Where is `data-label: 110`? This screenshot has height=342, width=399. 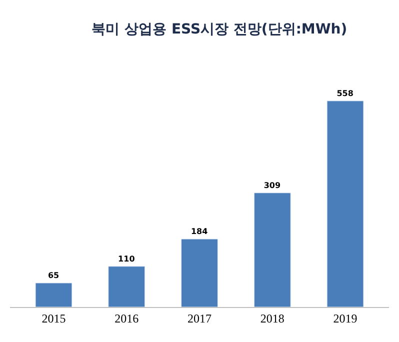
data-label: 110 is located at coordinates (127, 259).